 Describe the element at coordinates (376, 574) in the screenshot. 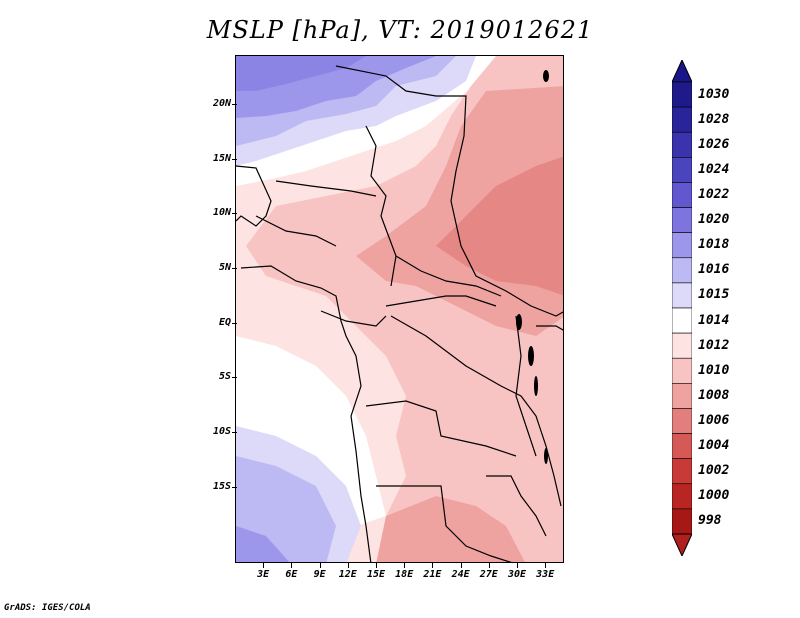

I see `lon-tick-label: 15E` at that location.